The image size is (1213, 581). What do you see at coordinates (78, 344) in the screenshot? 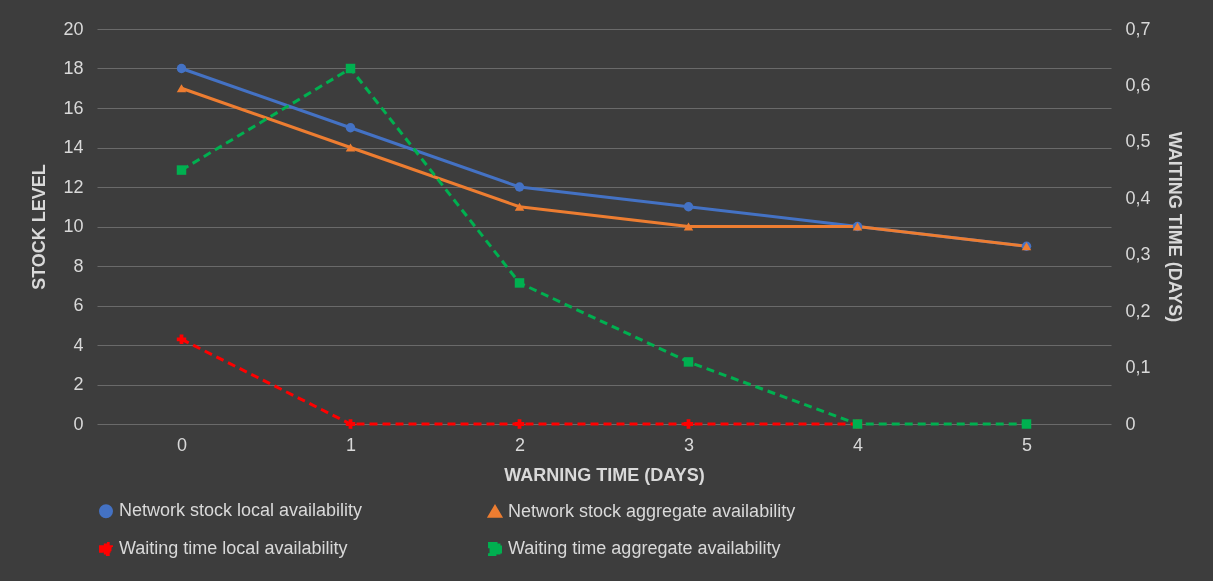
I see `y-tick-label: 4` at bounding box center [78, 344].